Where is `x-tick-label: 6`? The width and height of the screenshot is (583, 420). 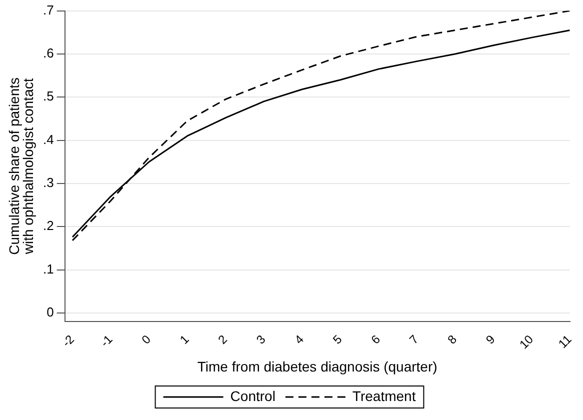 x-tick-label: 6 is located at coordinates (376, 339).